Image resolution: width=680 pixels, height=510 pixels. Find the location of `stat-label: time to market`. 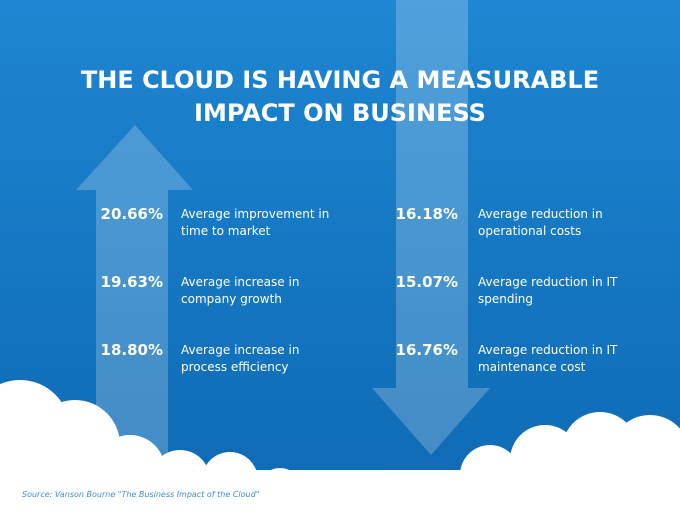

stat-label: time to market is located at coordinates (226, 231).